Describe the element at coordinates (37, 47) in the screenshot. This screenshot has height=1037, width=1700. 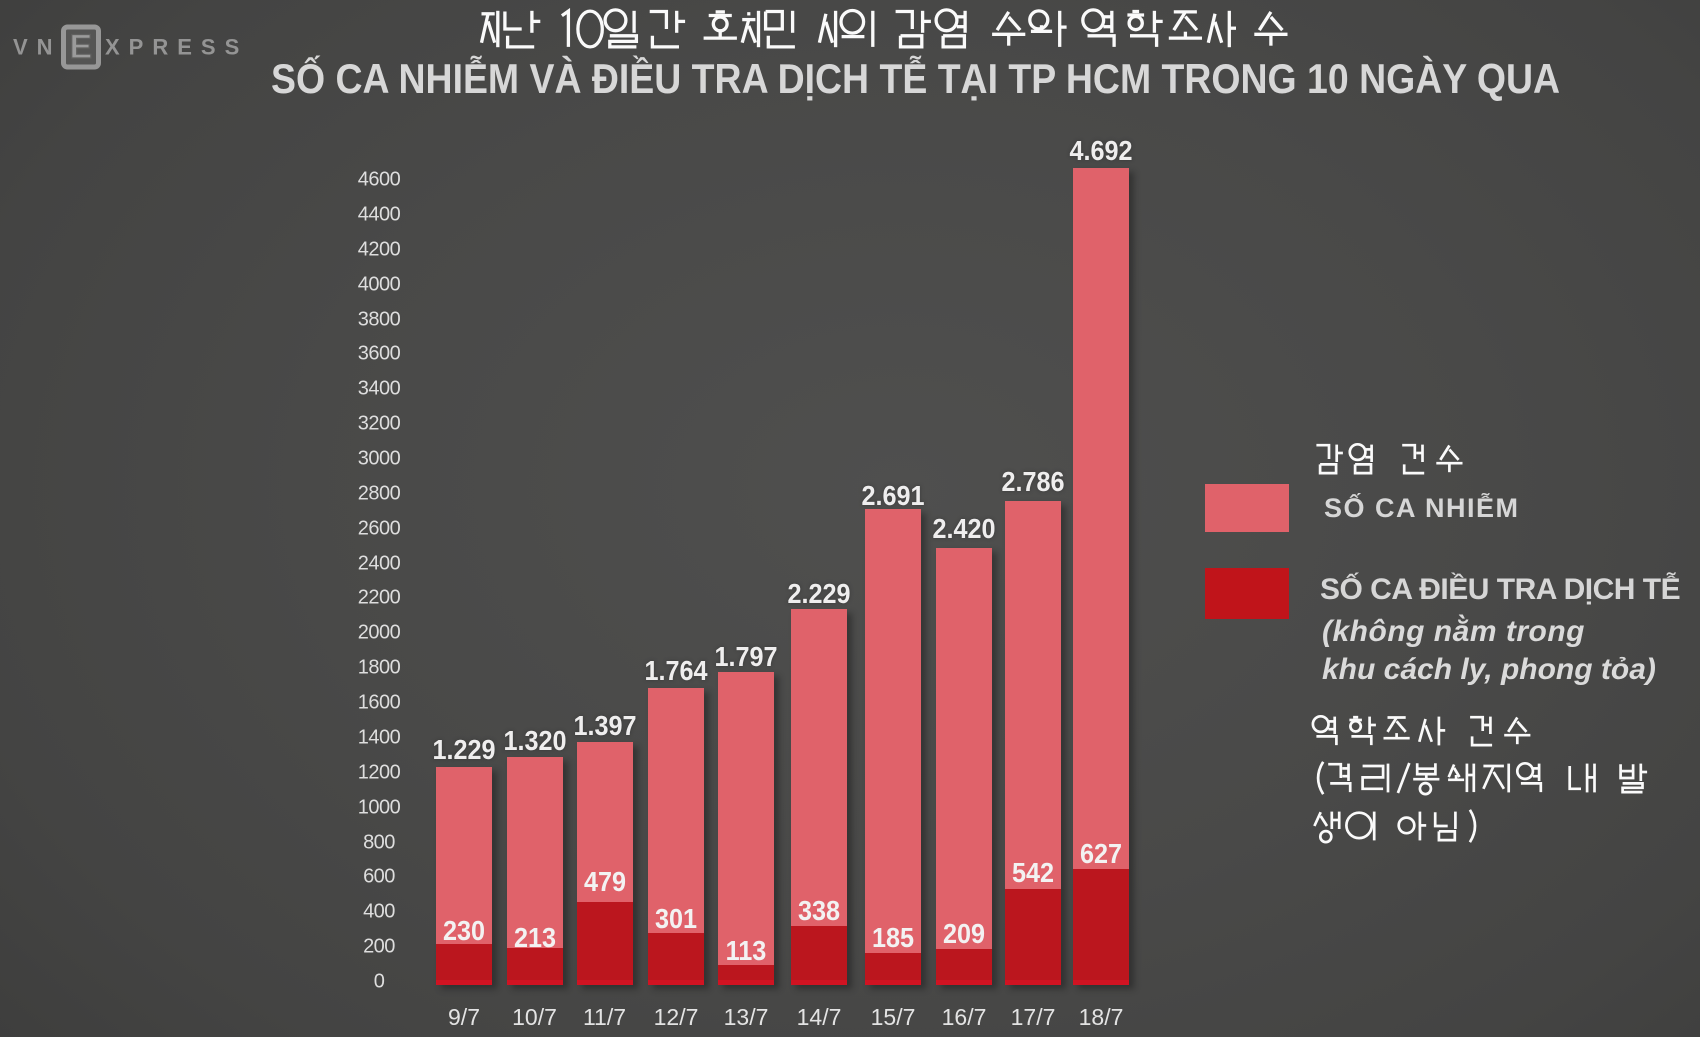
I see `svg-text: VN` at that location.